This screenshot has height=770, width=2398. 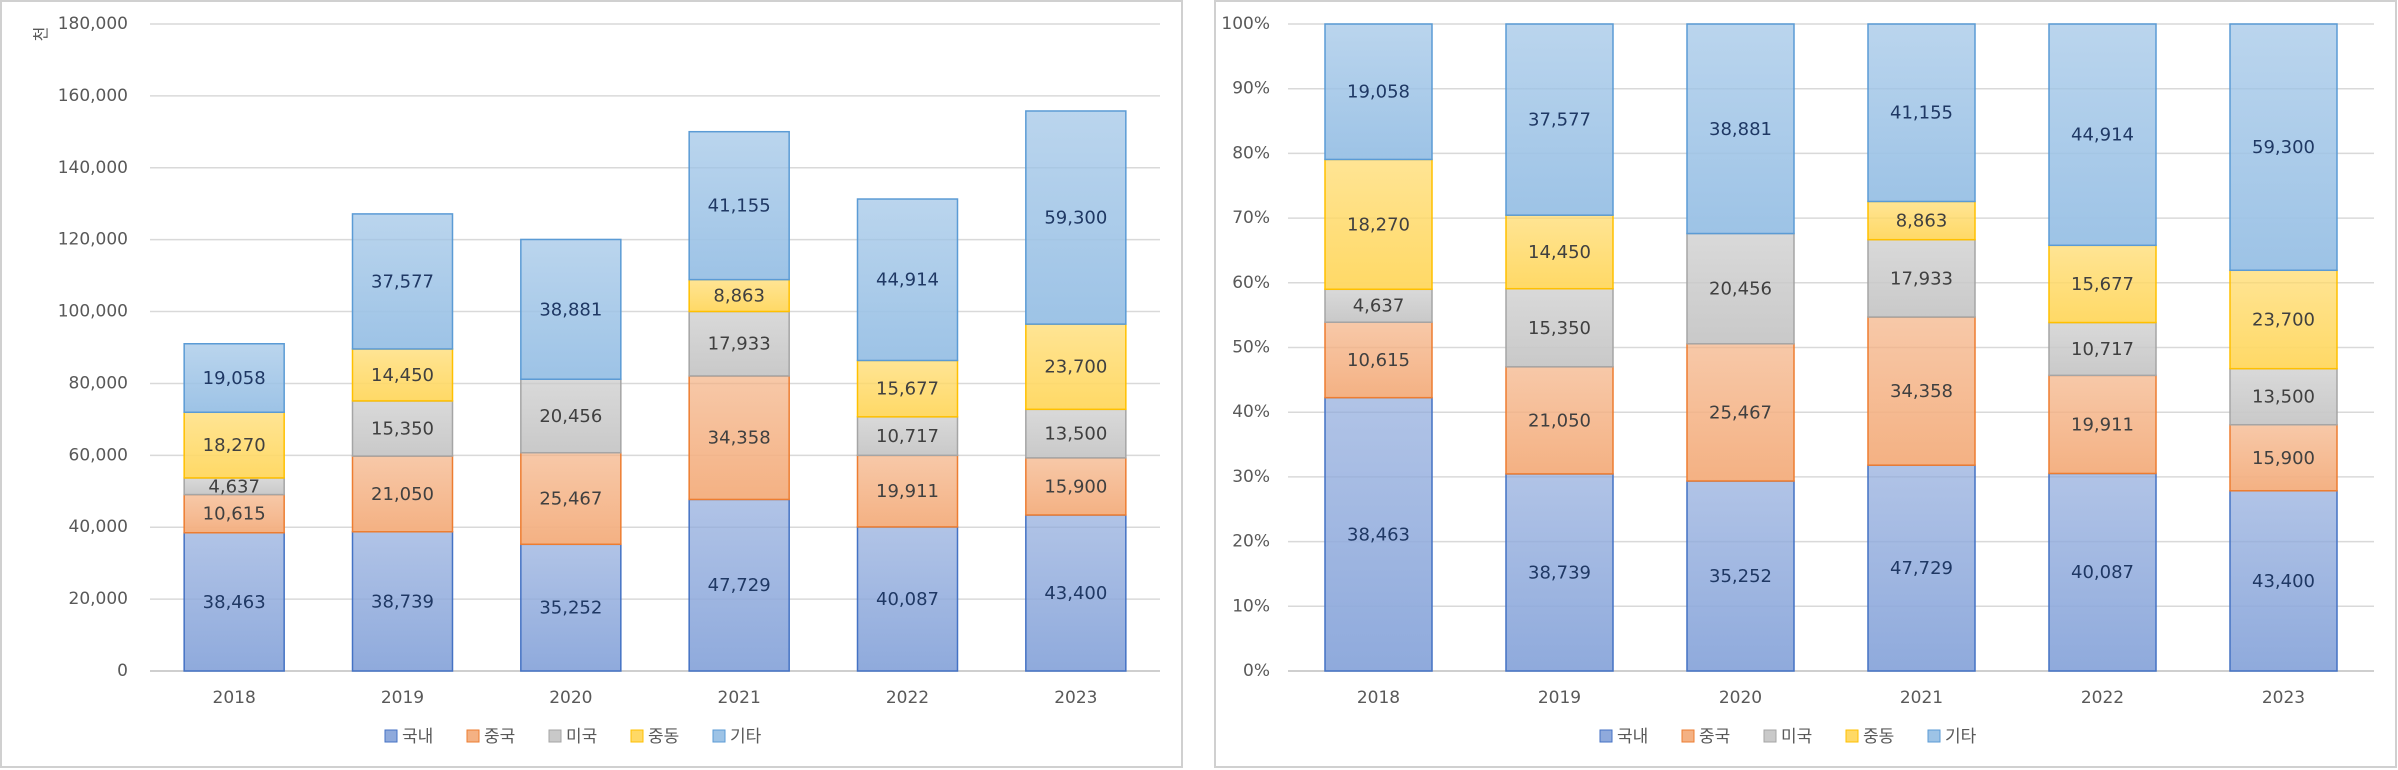 I want to click on y-tick-label: 160,000, so click(x=93, y=96).